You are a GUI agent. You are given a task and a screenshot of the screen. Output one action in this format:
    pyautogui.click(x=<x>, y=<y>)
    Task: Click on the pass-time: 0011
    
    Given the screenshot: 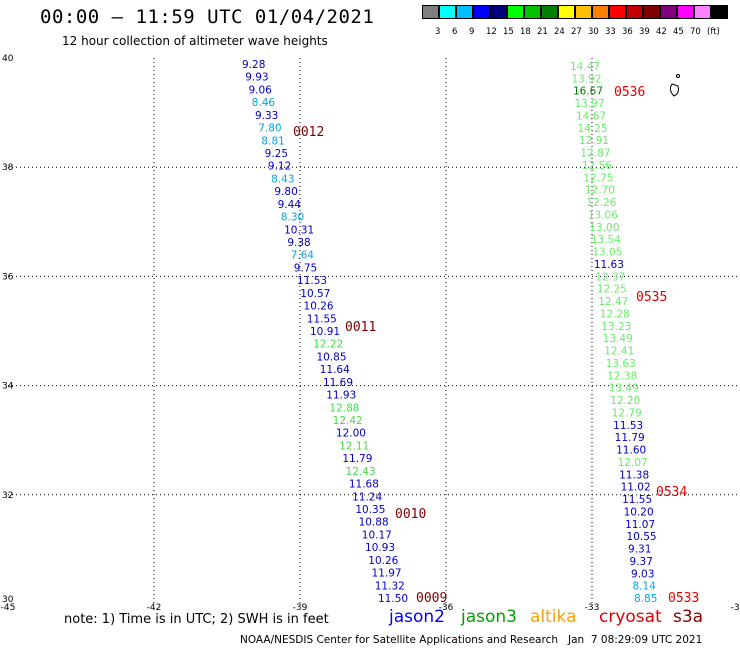 What is the action you would take?
    pyautogui.click(x=360, y=327)
    